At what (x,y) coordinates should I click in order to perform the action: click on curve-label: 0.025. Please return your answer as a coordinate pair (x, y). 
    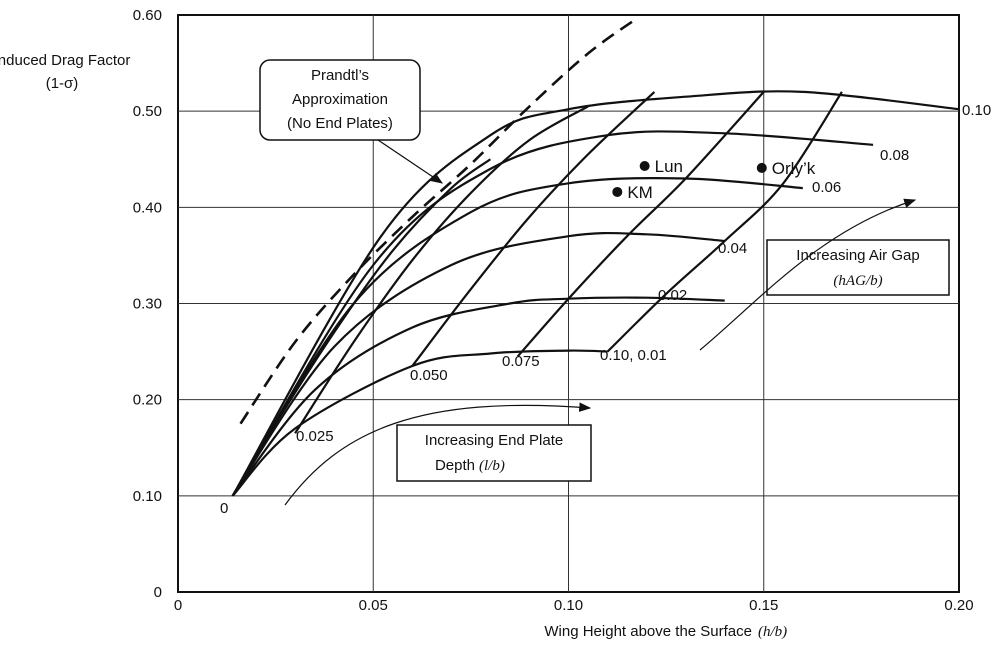
    Looking at the image, I should click on (315, 436).